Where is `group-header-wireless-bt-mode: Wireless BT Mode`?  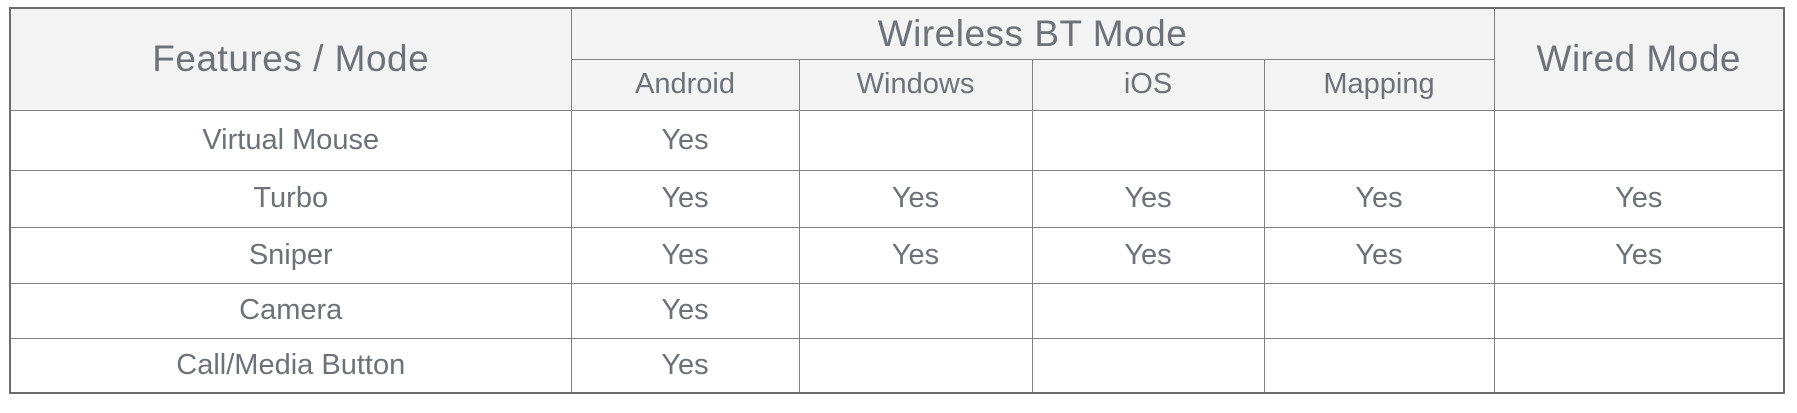 group-header-wireless-bt-mode: Wireless BT Mode is located at coordinates (1032, 33).